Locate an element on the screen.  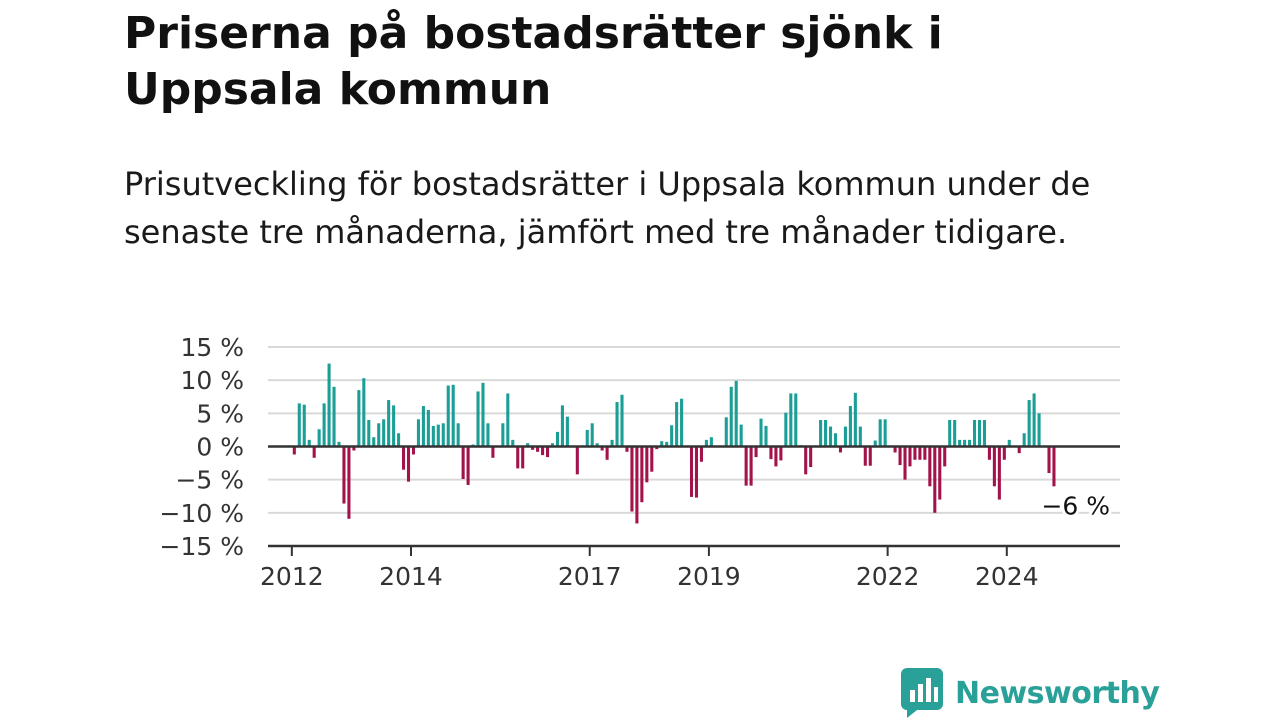
y-tick-label: −15 % is located at coordinates (202, 546).